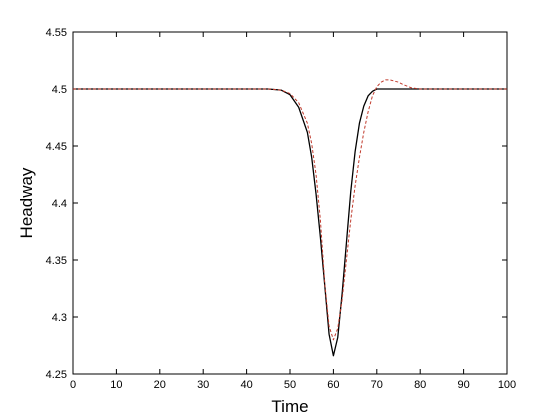 This screenshot has height=420, width=560. I want to click on x-tick-label: 40, so click(246, 385).